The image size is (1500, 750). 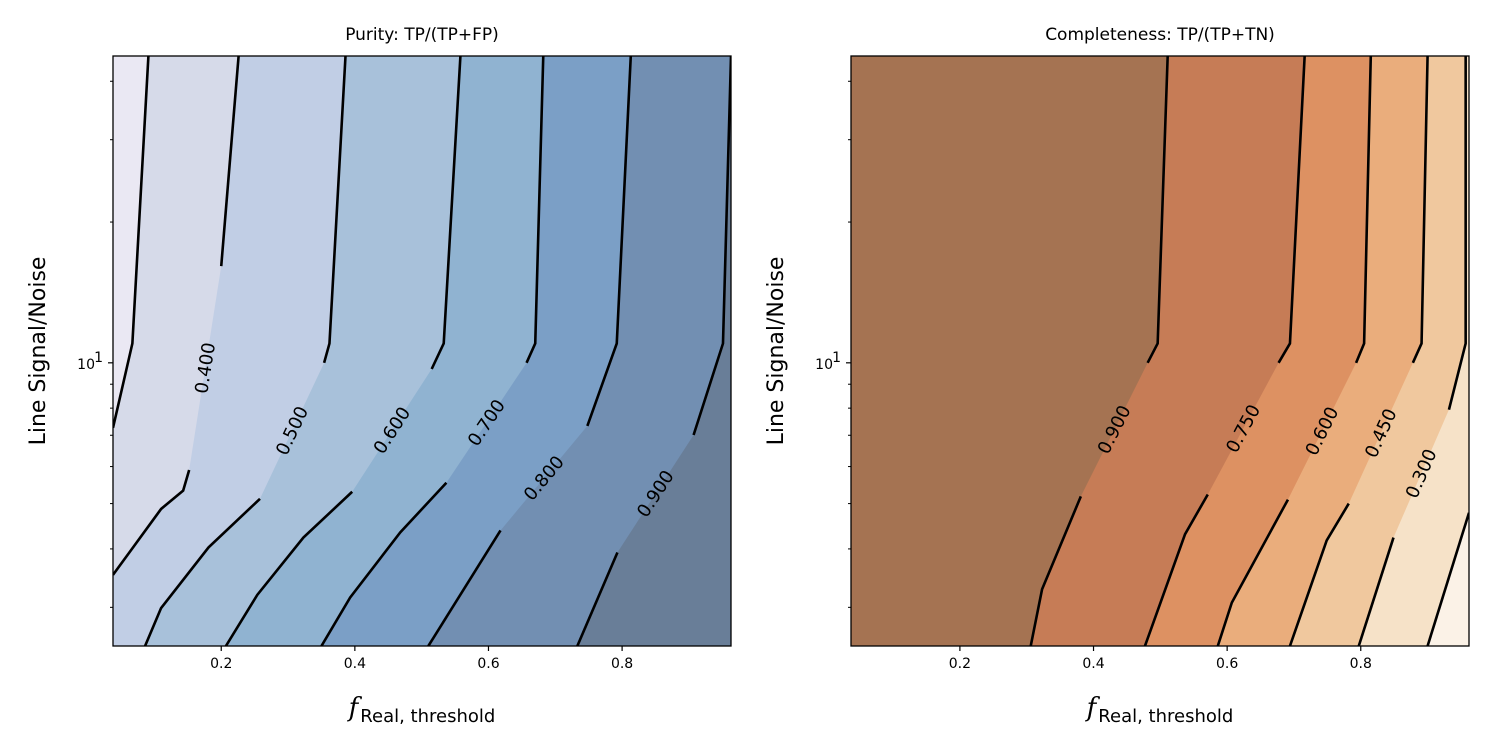 What do you see at coordinates (422, 35) in the screenshot?
I see `purity-title: Purity: TP/(TP+FP)` at bounding box center [422, 35].